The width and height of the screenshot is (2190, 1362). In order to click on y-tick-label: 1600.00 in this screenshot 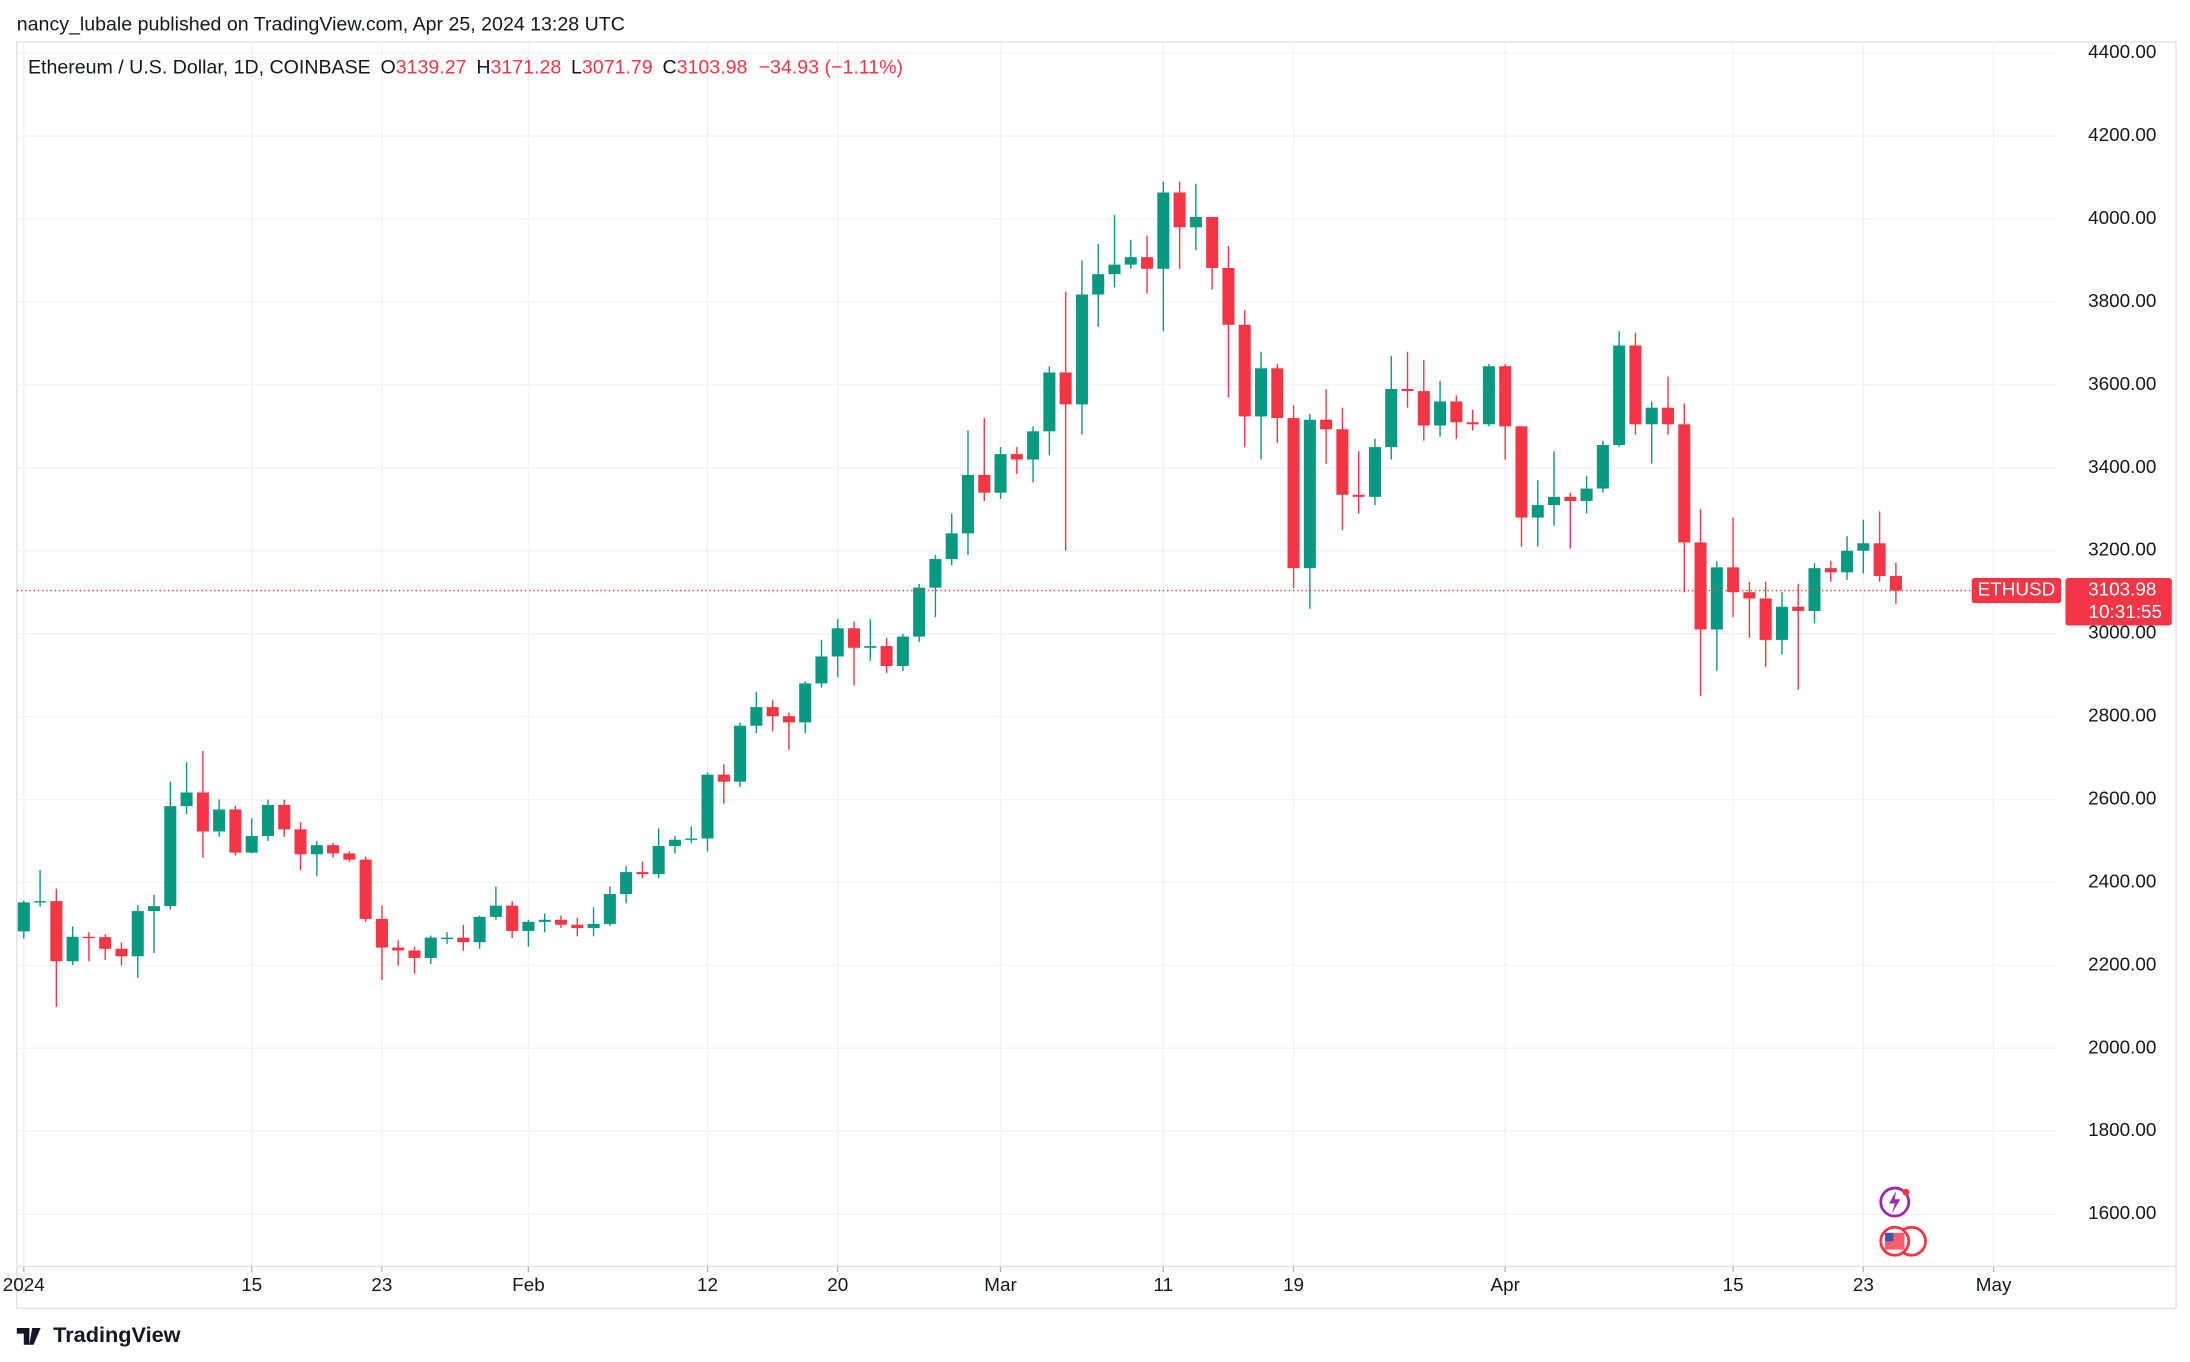, I will do `click(2122, 1213)`.